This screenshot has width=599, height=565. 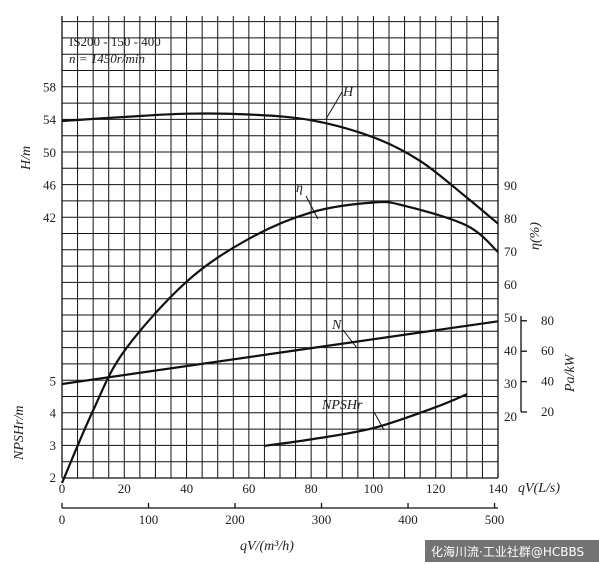 What do you see at coordinates (53, 477) in the screenshot?
I see `y-tick-label-NPSH: 2` at bounding box center [53, 477].